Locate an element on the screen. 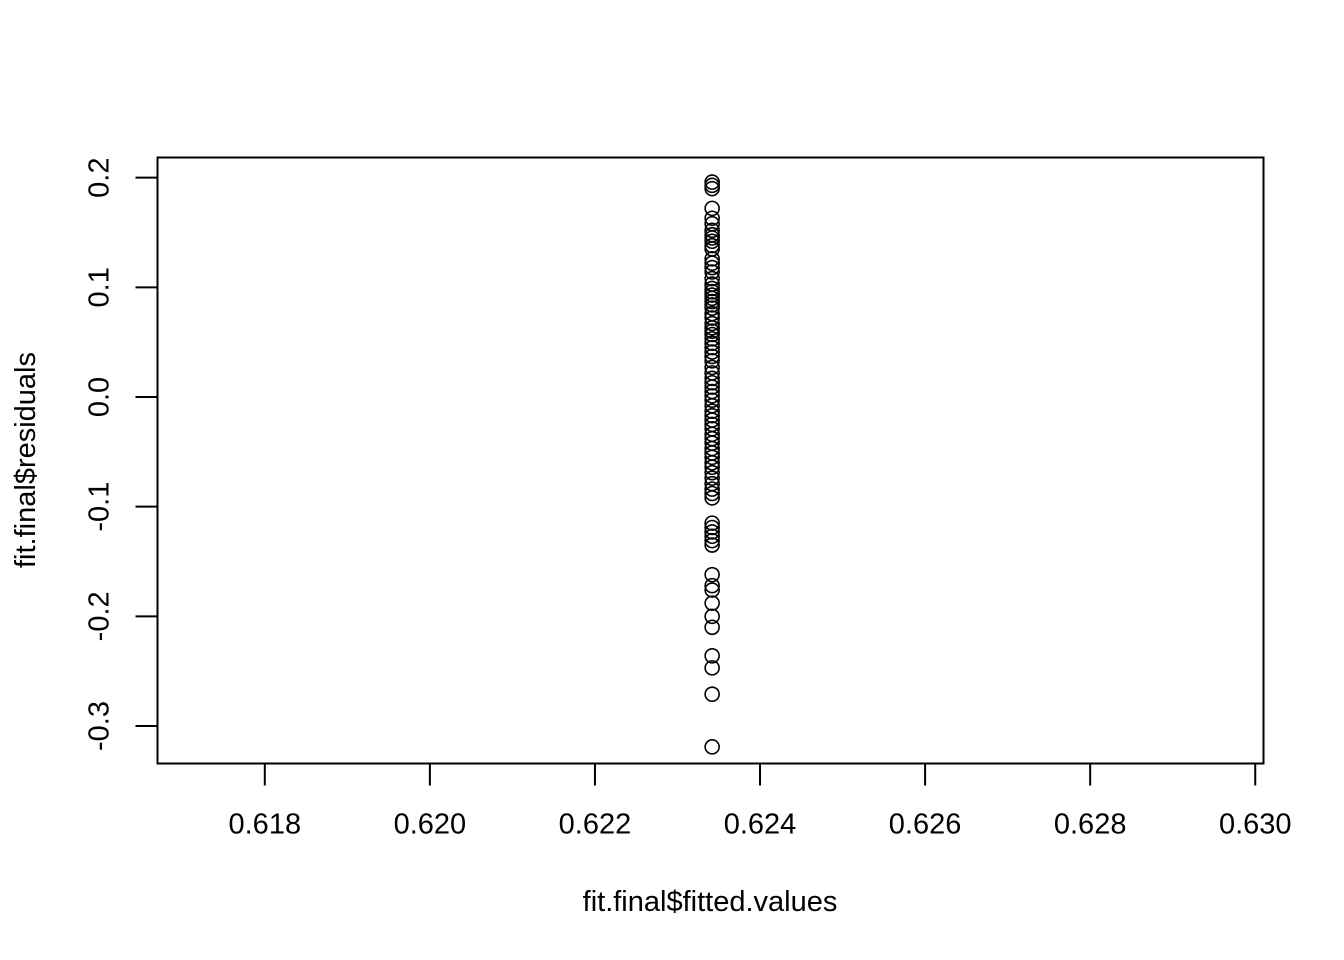 This screenshot has width=1344, height=960. x-tick-label: 0.618 is located at coordinates (265, 825).